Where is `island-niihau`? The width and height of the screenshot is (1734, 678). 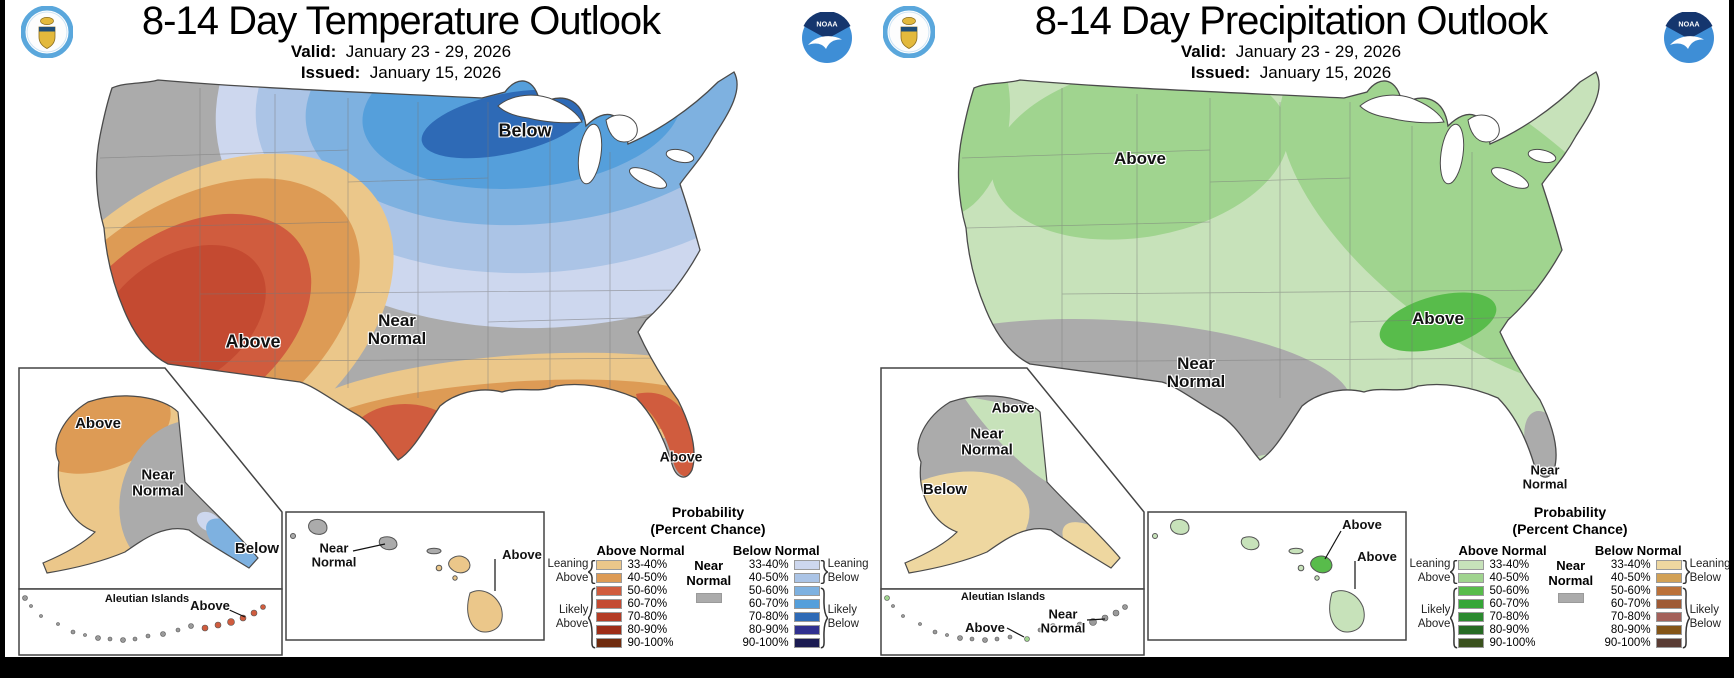 island-niihau is located at coordinates (1155, 536).